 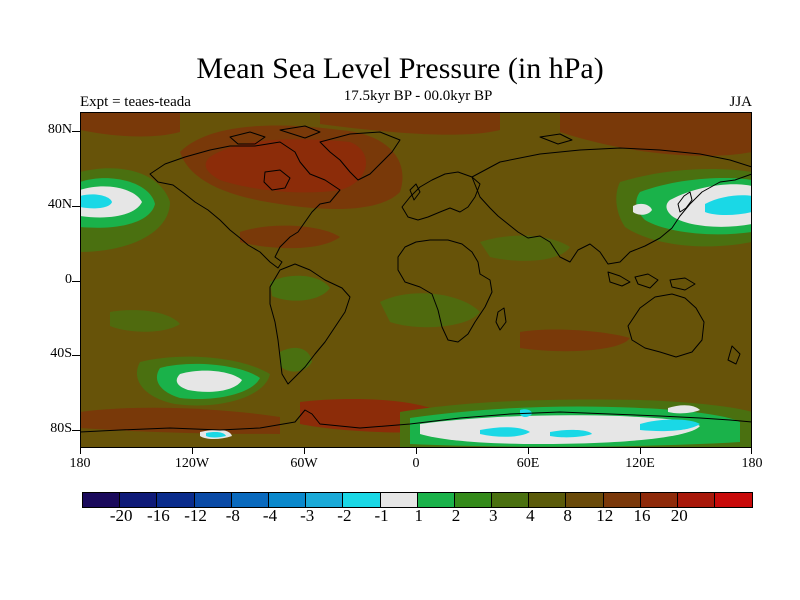 I want to click on lon-label-120w: 120W, so click(x=192, y=463).